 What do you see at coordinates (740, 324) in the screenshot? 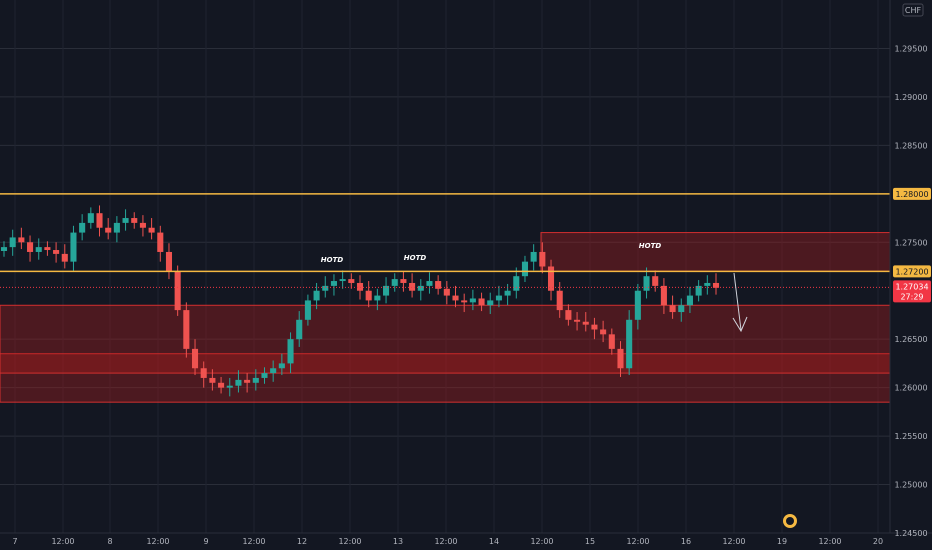
I see `down-arrow-head` at bounding box center [740, 324].